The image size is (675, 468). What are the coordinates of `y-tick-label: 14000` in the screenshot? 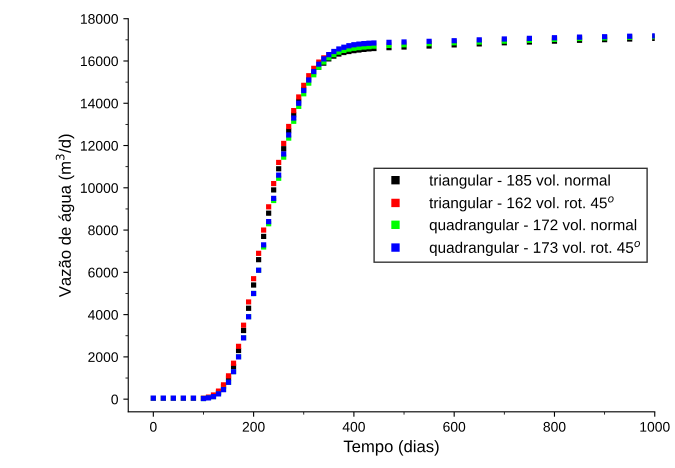 It's located at (99, 103).